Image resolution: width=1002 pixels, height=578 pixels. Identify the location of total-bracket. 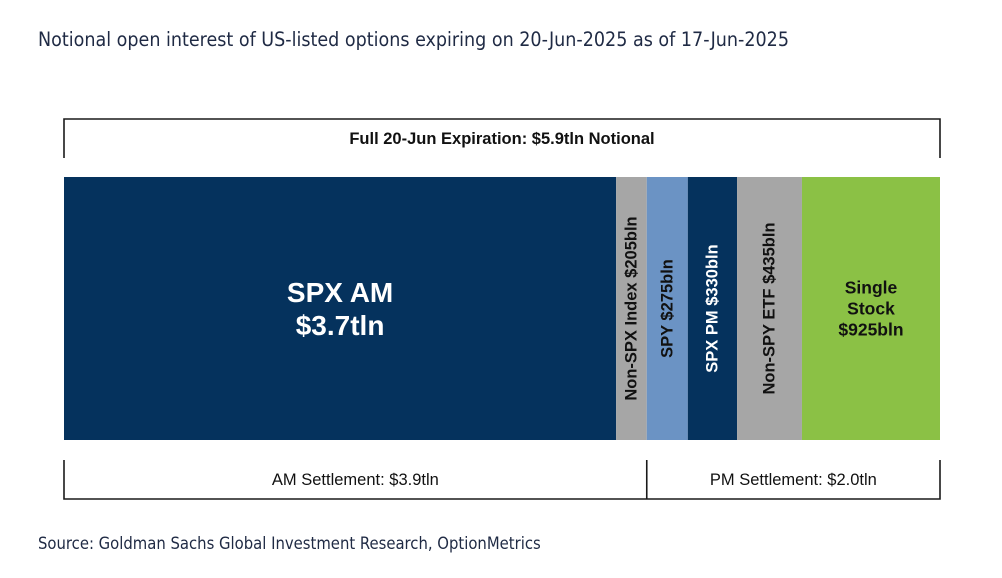
(502, 138).